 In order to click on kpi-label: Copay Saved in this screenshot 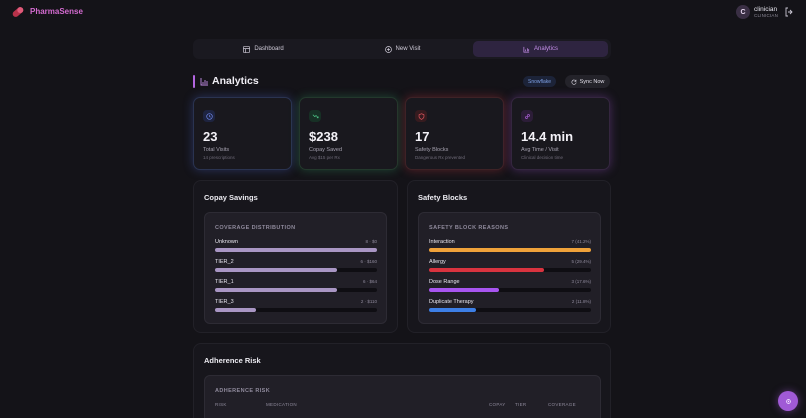, I will do `click(326, 150)`.